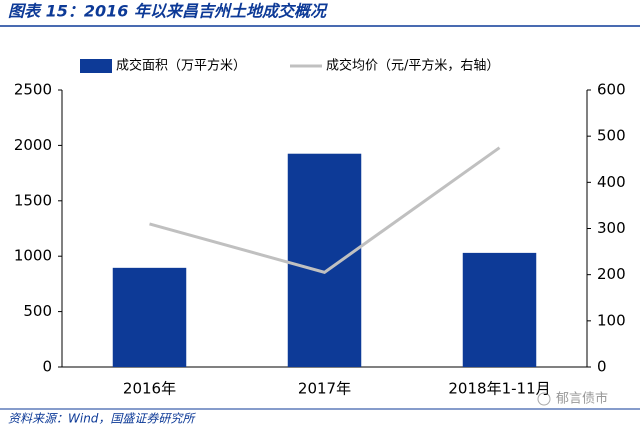 The image size is (640, 428). What do you see at coordinates (499, 389) in the screenshot?
I see `x-tick-label: 2018年1-11月` at bounding box center [499, 389].